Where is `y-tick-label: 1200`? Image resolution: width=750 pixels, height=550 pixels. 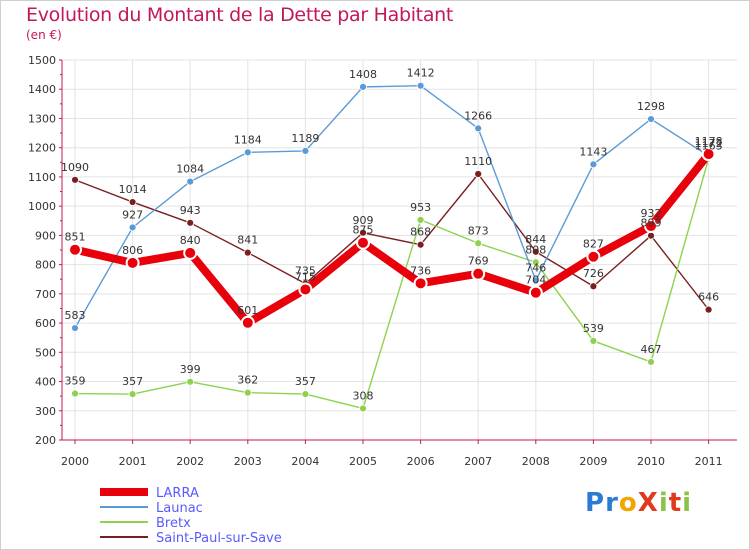 y-tick-label: 1200 is located at coordinates (42, 148).